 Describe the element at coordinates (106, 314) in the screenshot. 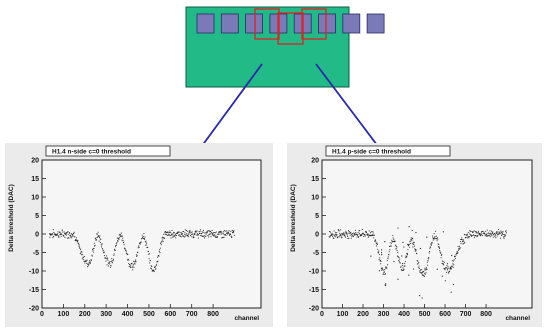

I see `x-tick-label: 300` at that location.